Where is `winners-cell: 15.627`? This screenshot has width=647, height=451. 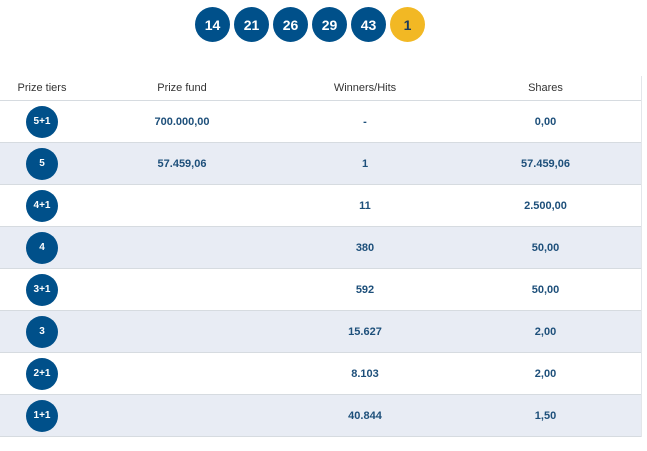 winners-cell: 15.627 is located at coordinates (365, 331).